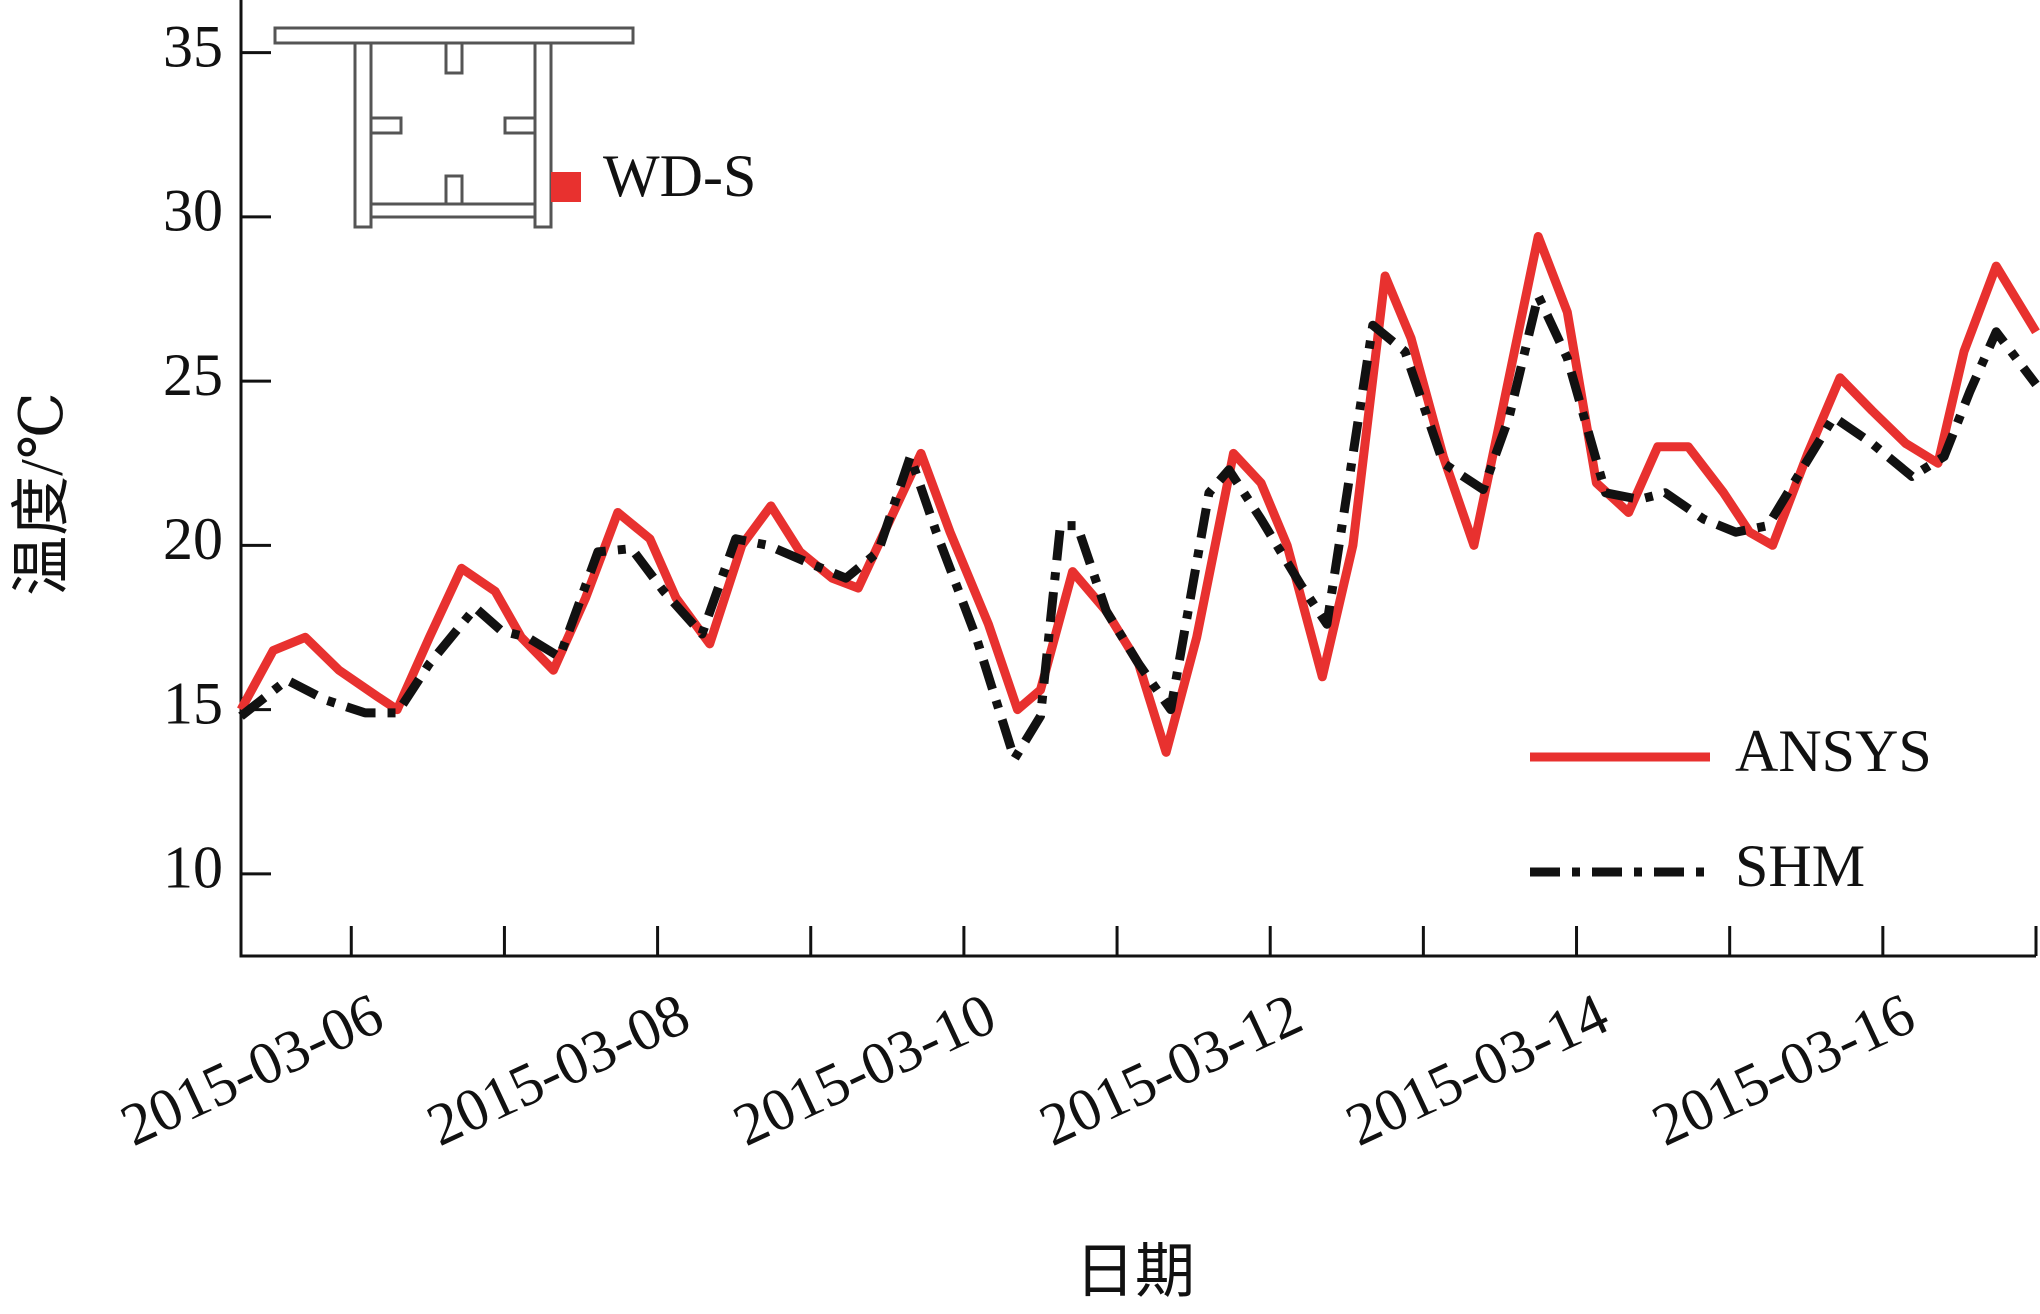  What do you see at coordinates (1833, 751) in the screenshot?
I see `legend-label: ANSYS` at bounding box center [1833, 751].